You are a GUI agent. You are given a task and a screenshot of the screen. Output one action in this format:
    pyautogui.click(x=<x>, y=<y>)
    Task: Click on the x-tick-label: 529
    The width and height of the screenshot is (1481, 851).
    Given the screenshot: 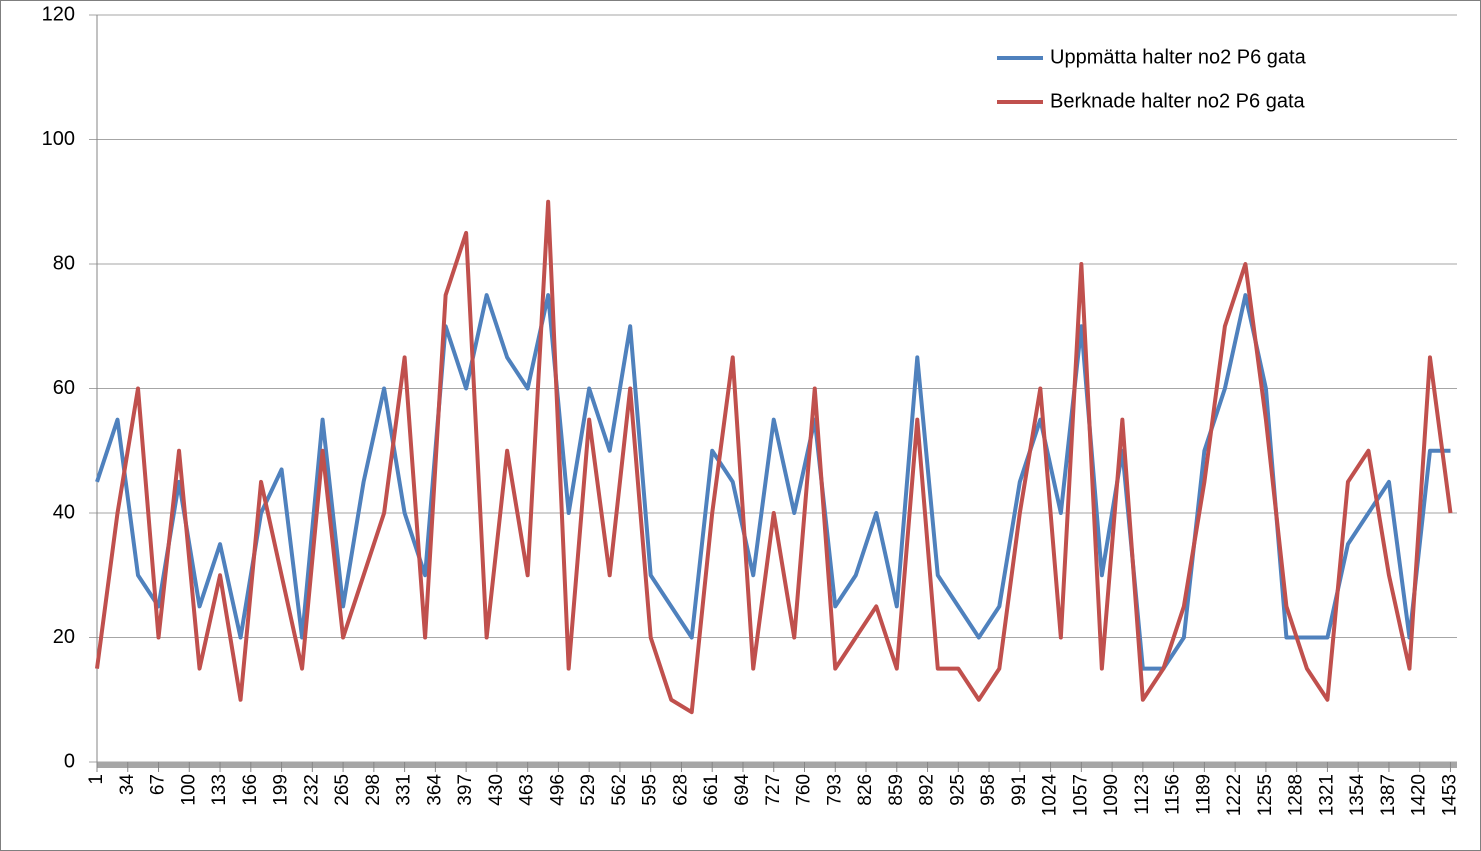 What is the action you would take?
    pyautogui.click(x=588, y=790)
    